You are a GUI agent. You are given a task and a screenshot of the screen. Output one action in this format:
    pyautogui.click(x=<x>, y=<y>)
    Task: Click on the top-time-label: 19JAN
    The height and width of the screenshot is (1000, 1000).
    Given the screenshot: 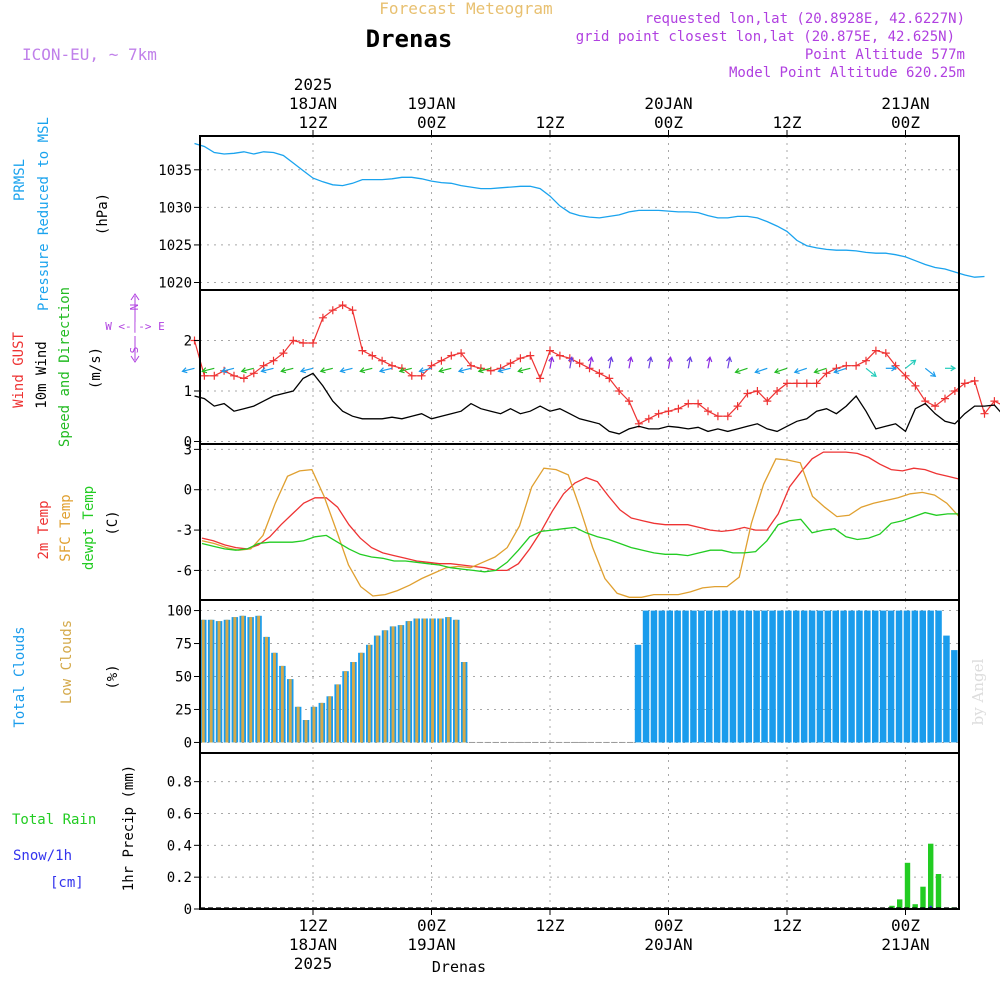 What is the action you would take?
    pyautogui.click(x=431, y=103)
    